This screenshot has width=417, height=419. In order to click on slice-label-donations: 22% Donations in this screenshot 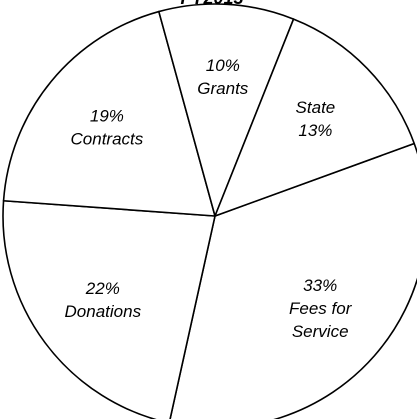, I will do `click(103, 300)`.